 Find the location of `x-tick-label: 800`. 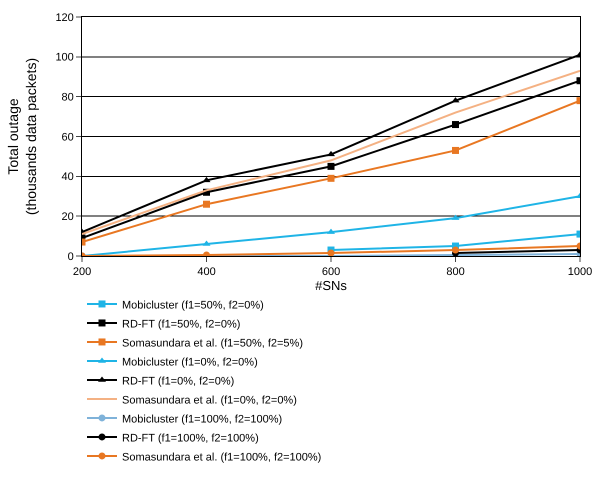

x-tick-label: 800 is located at coordinates (455, 272).